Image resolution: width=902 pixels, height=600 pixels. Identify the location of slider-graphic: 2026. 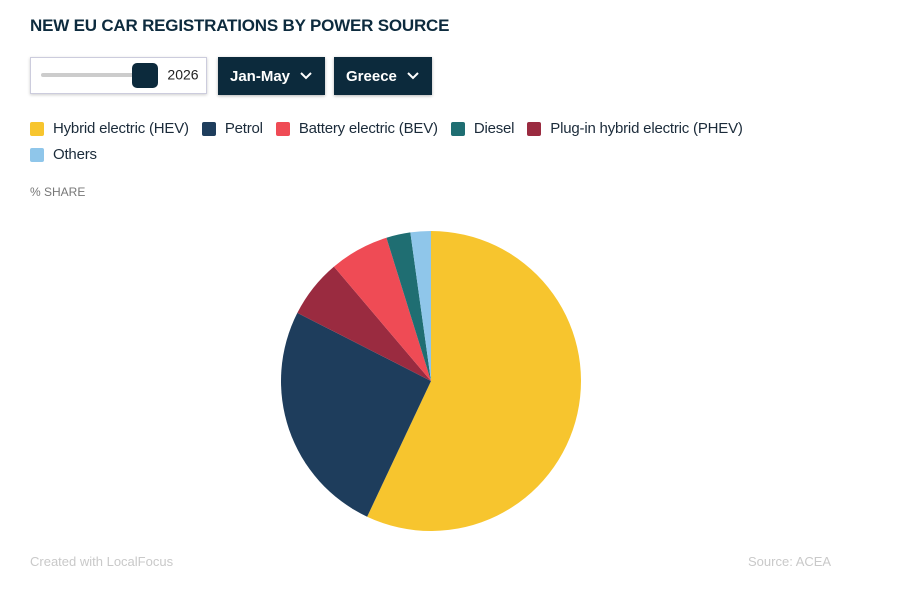
(120, 75).